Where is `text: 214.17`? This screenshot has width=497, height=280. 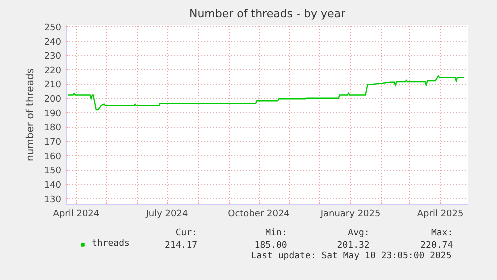
text: 214.17 is located at coordinates (181, 246).